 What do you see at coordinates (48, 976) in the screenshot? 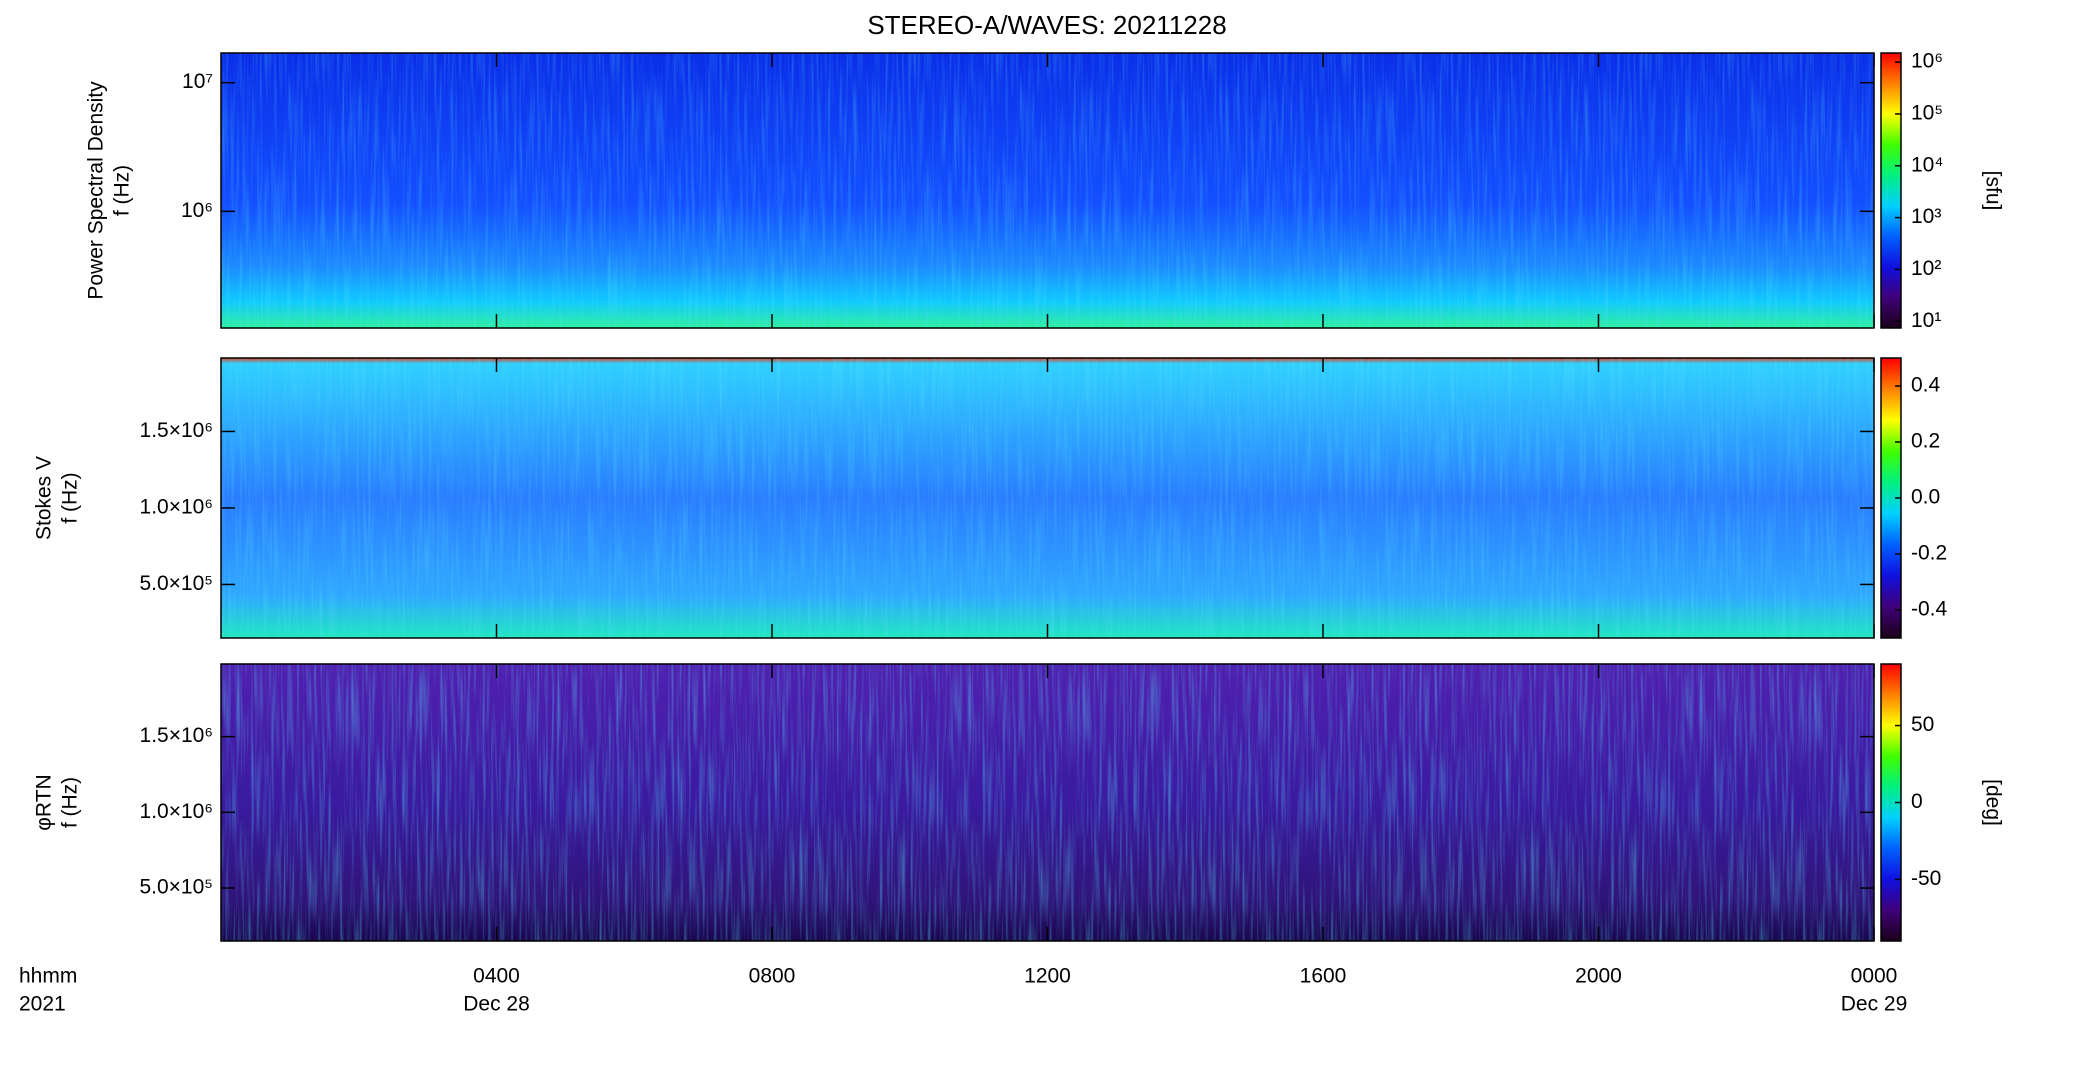
I see `x-axis-label: hhmm` at bounding box center [48, 976].